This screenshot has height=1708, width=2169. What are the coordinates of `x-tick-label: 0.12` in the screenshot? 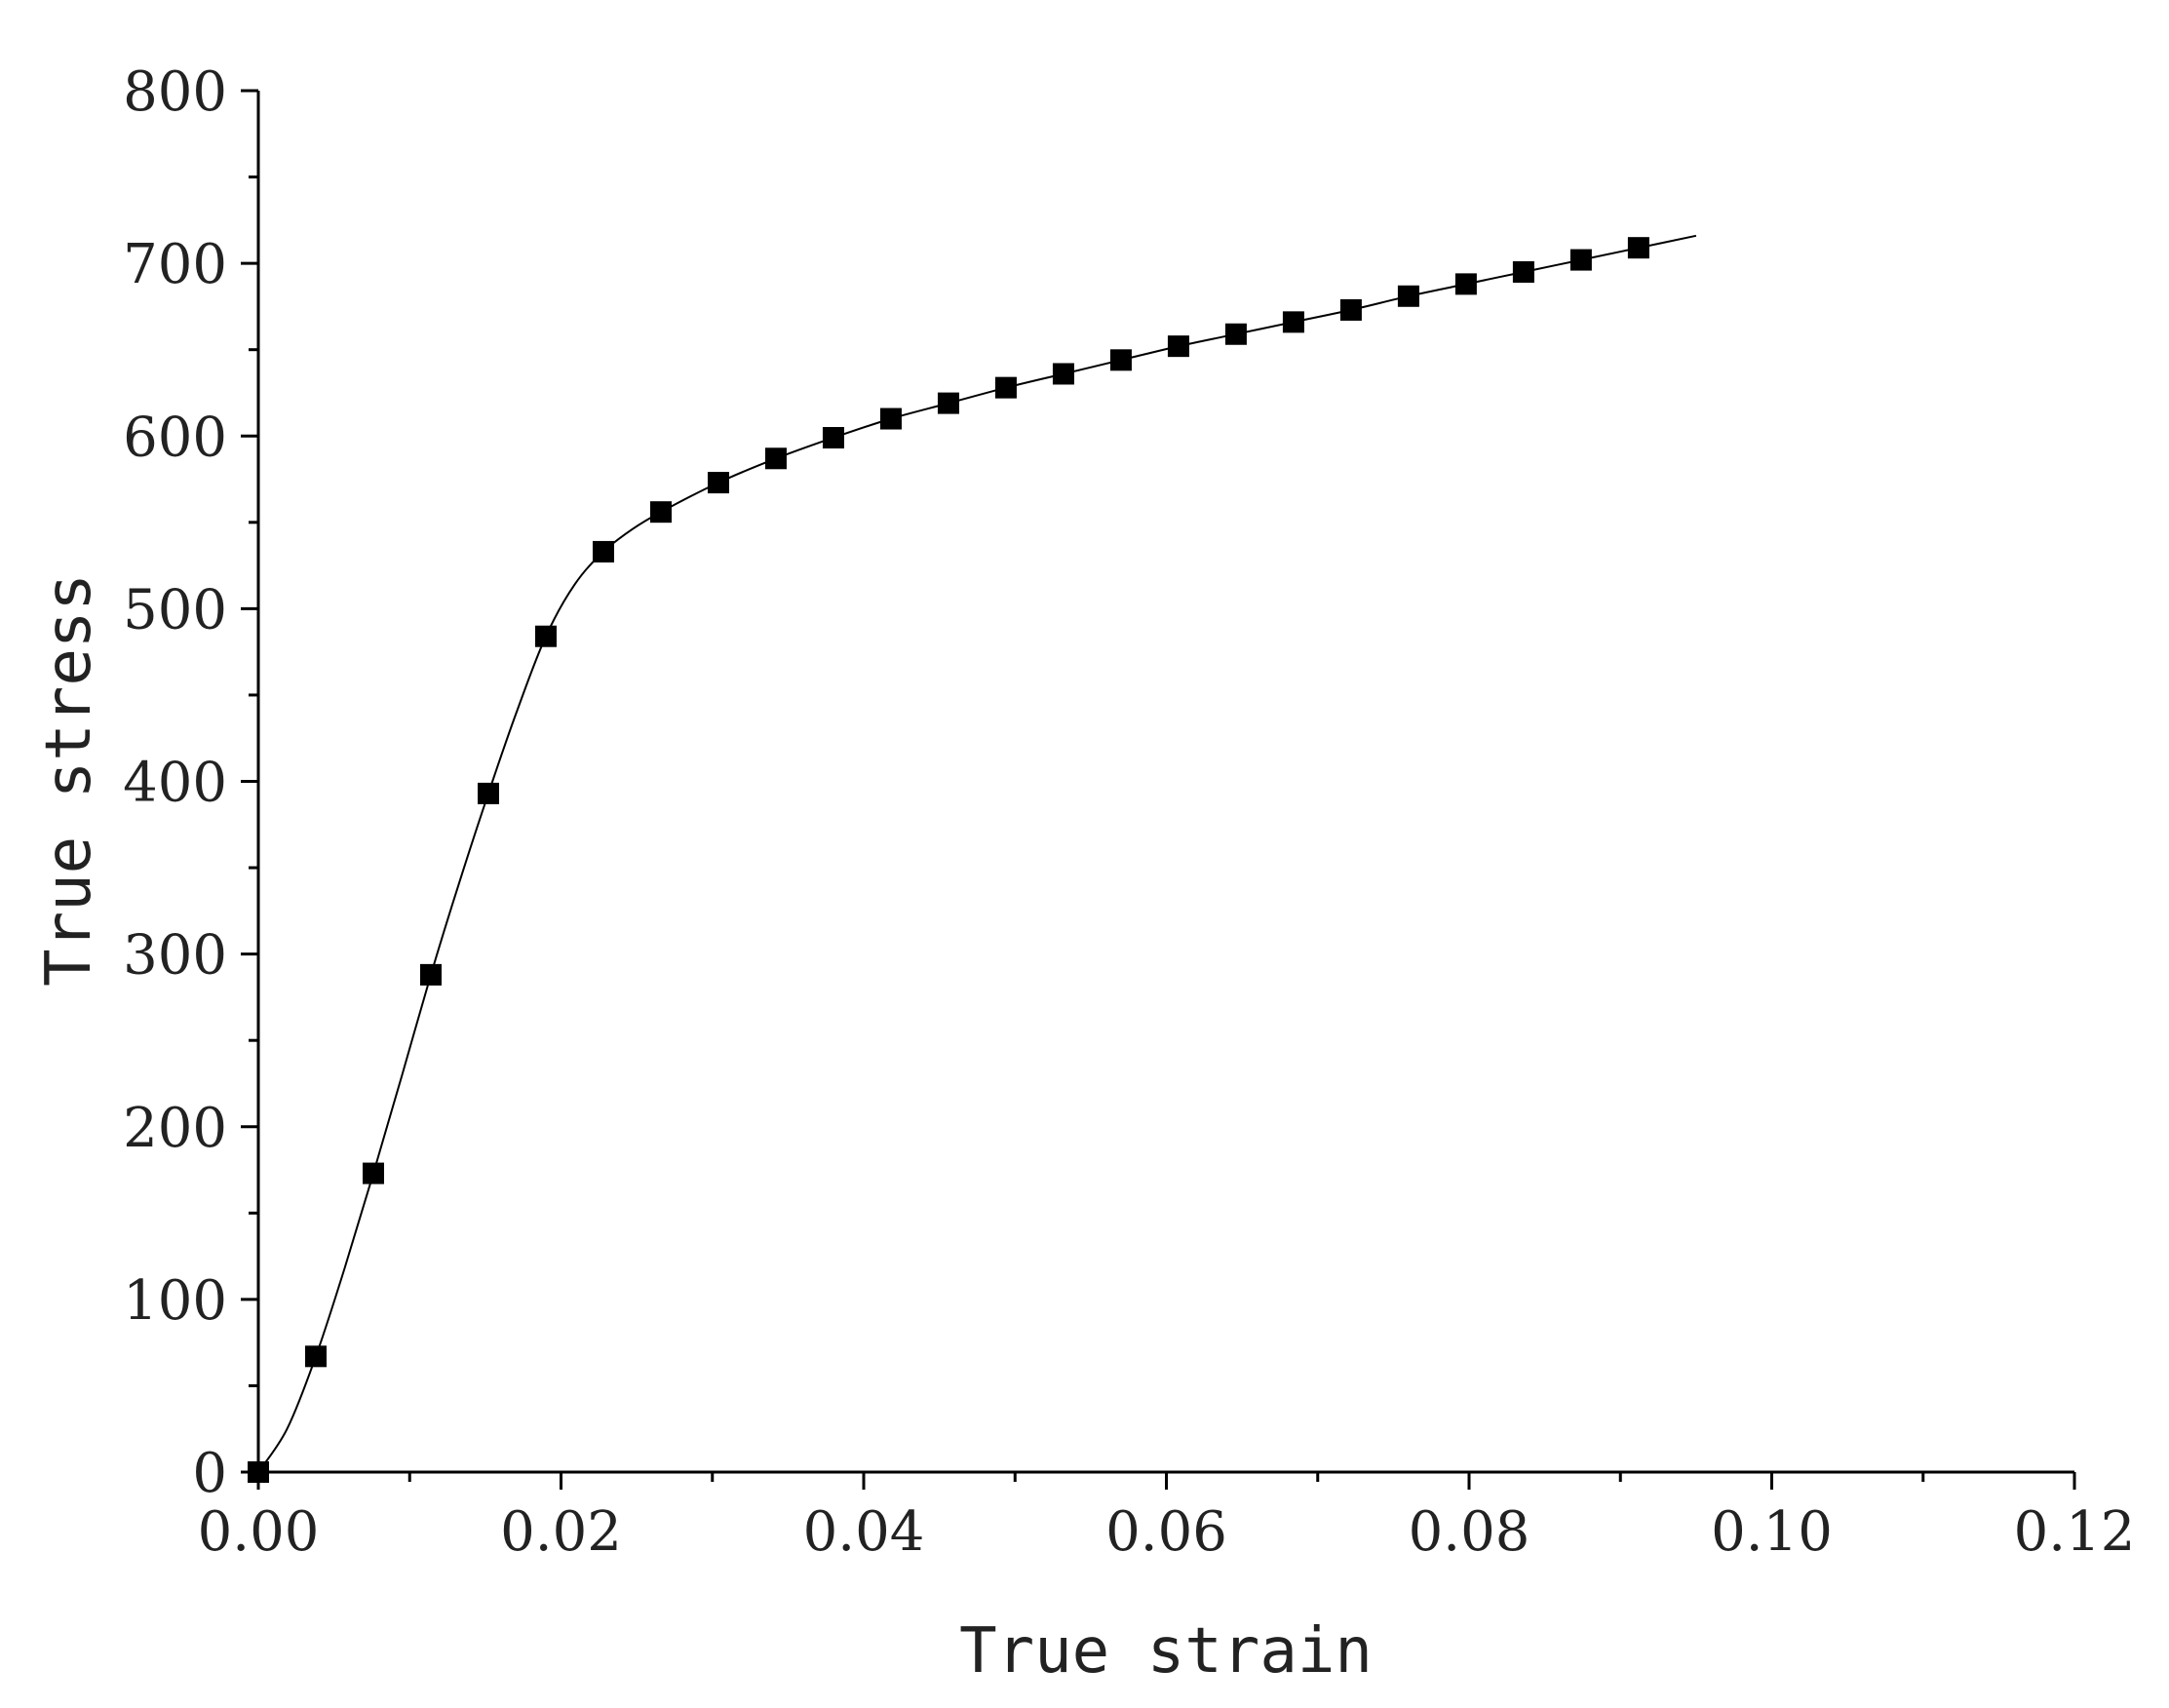 It's located at (2075, 1532).